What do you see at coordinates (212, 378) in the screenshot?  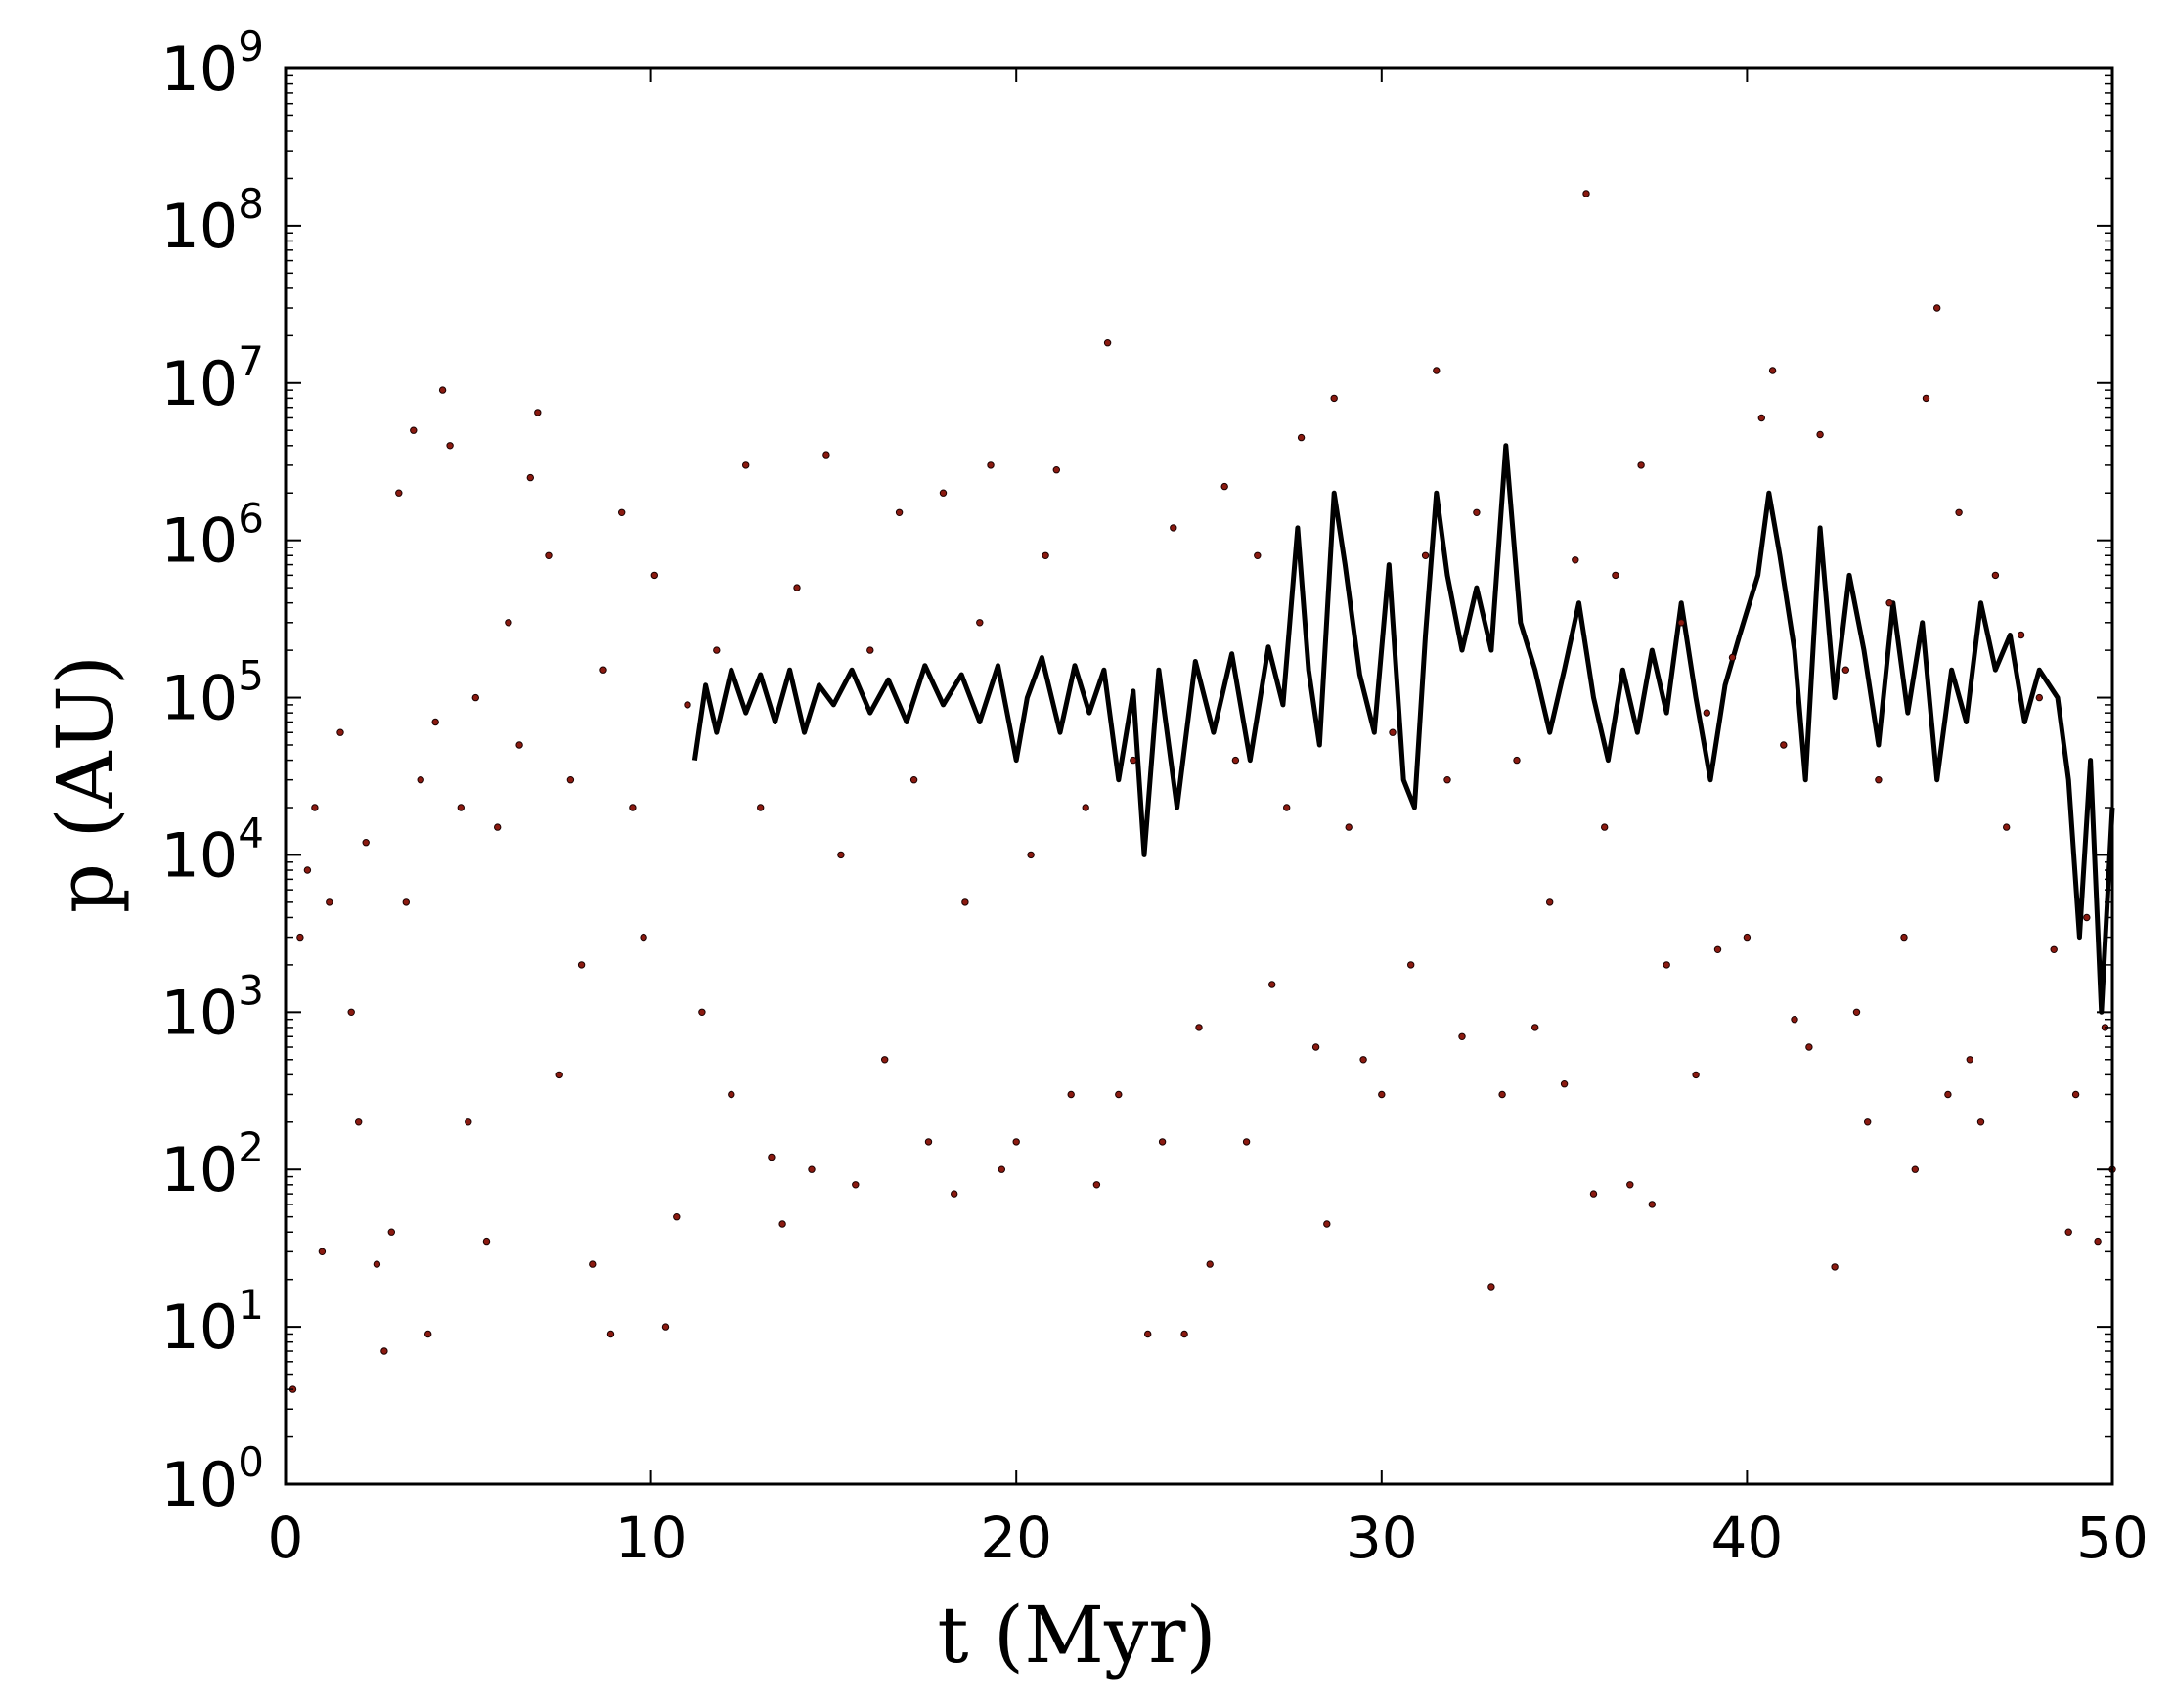 I see `y-tick-label: 10⁷` at bounding box center [212, 378].